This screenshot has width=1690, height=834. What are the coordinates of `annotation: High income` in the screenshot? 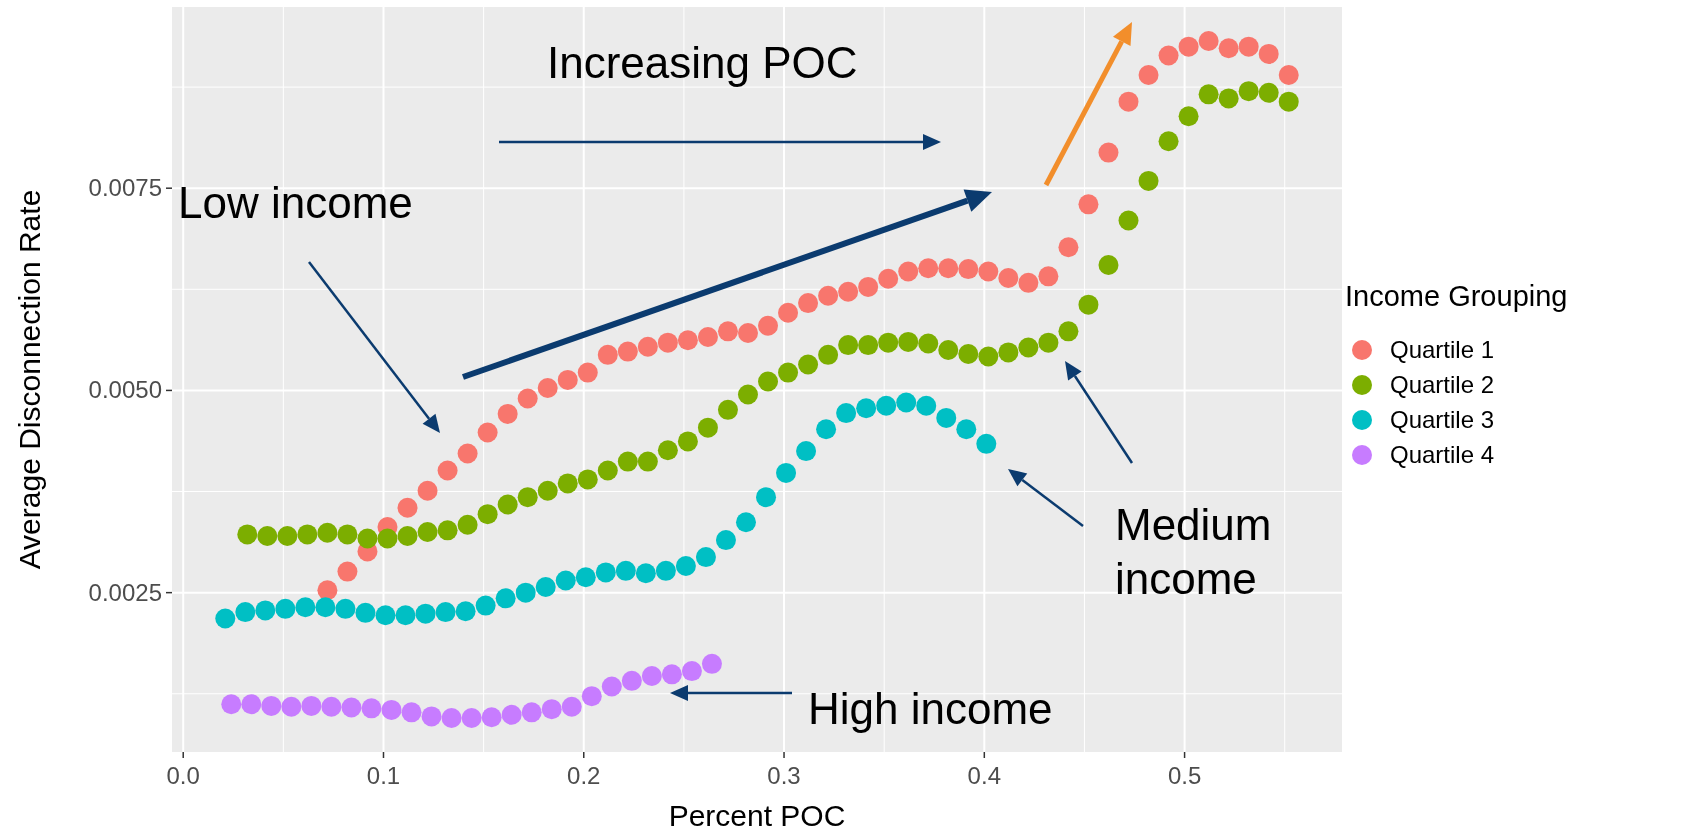 It's located at (930, 708).